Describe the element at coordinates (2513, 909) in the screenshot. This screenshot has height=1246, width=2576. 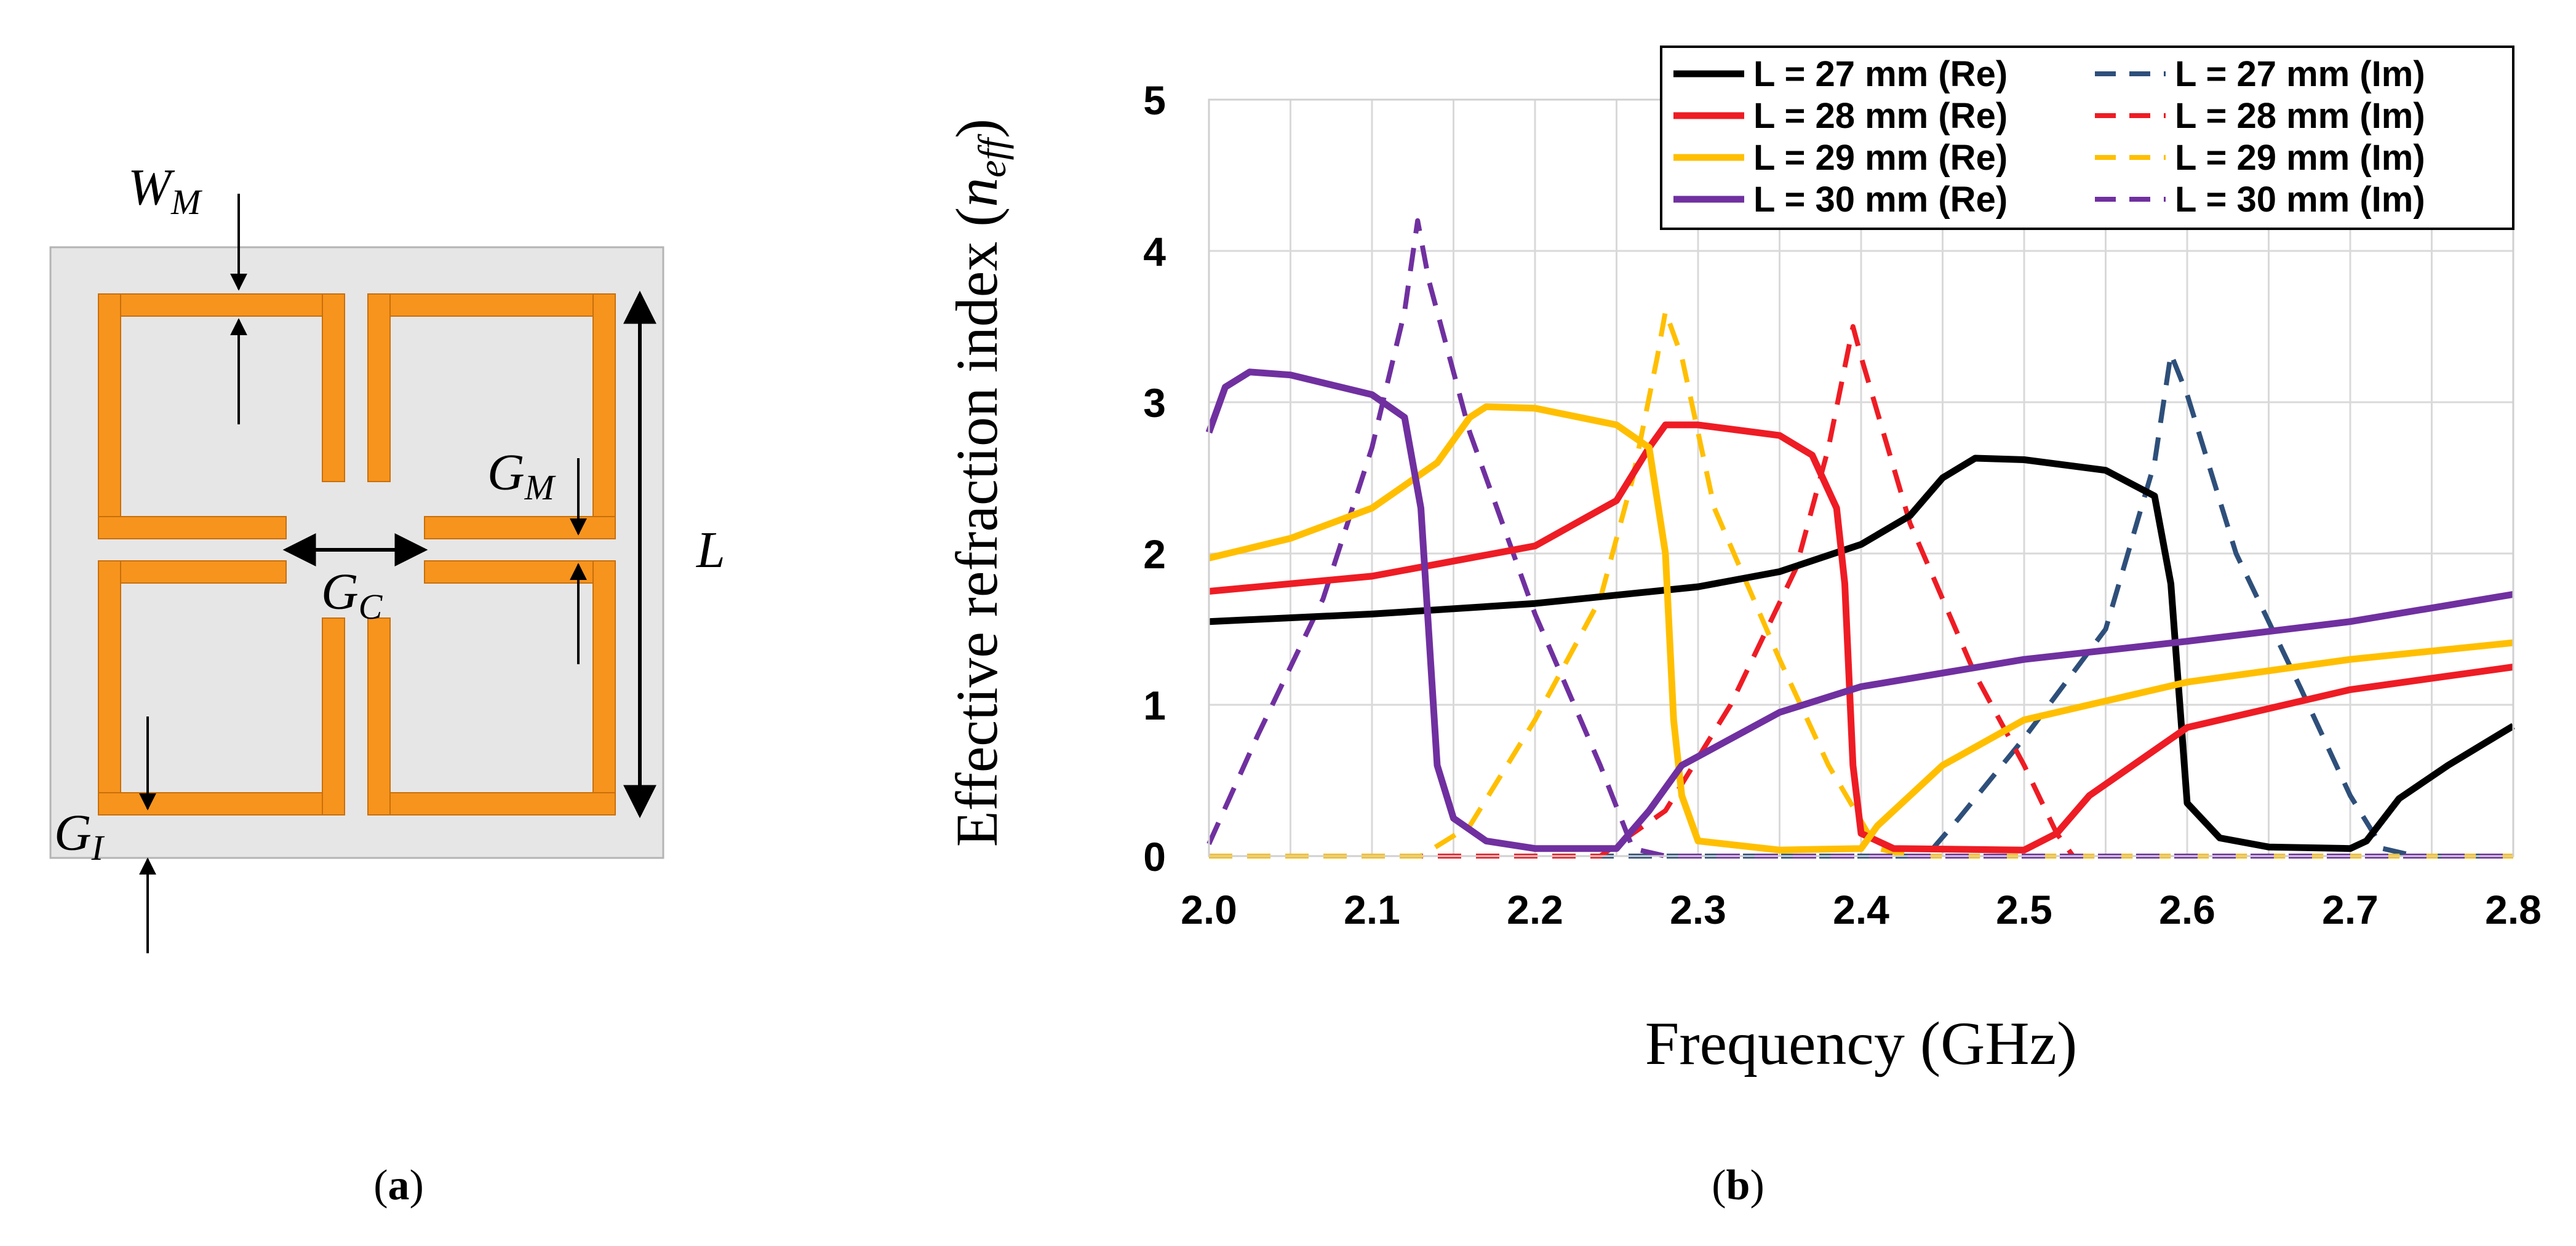
I see `x-tick-label: 2.8` at that location.